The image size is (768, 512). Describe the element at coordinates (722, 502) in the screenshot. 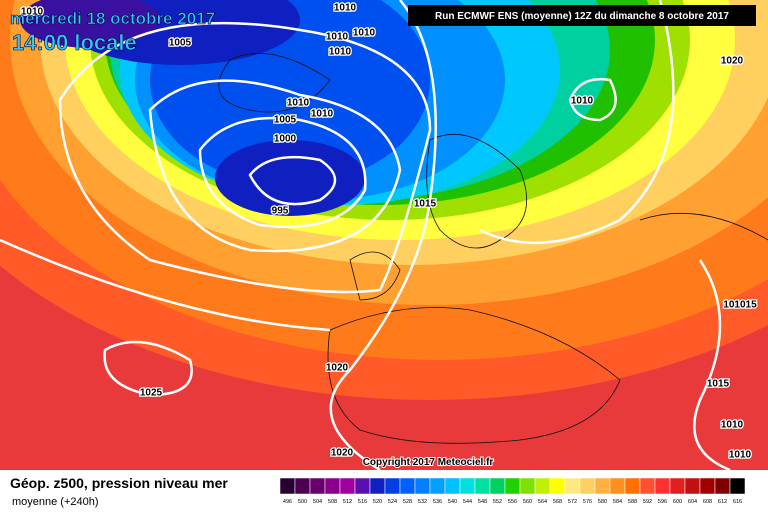

I see `scale-label: 612` at that location.